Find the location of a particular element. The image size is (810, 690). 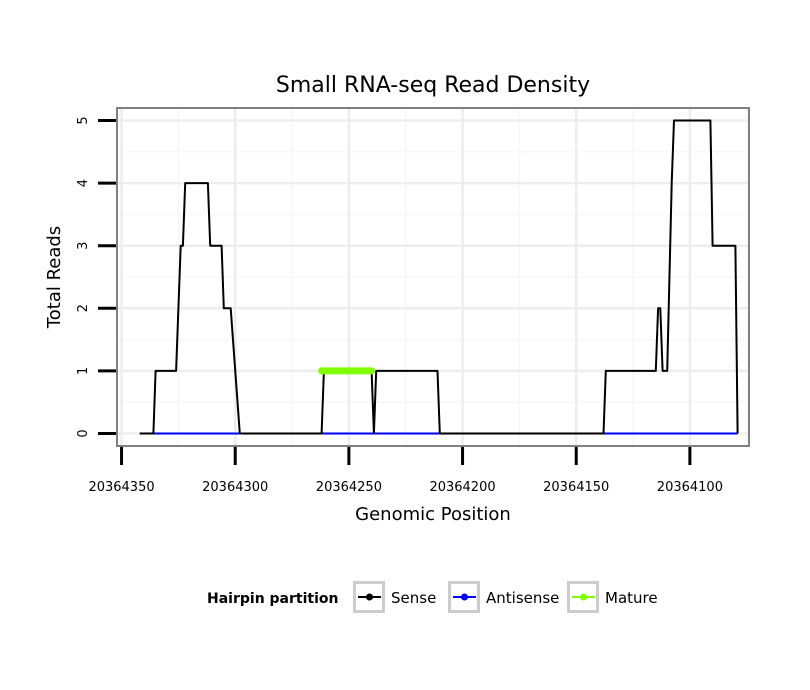

x-tick-label-4: 20364150 is located at coordinates (576, 487).